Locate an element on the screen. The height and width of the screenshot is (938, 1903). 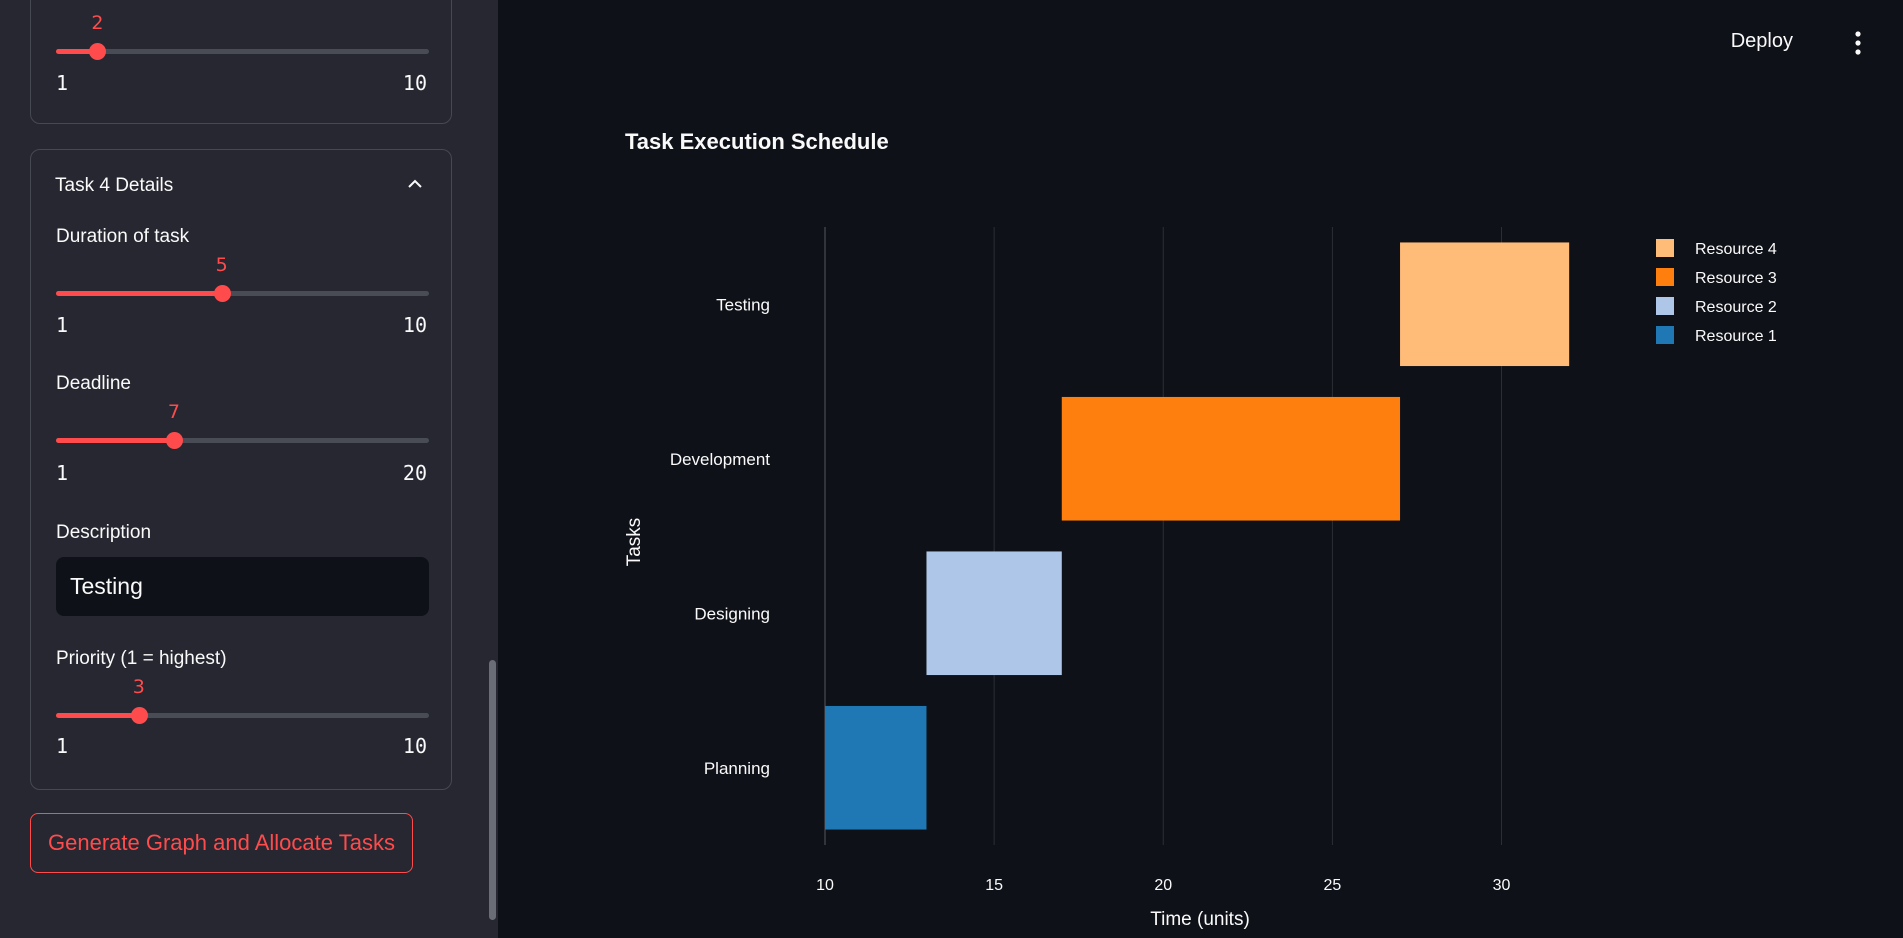
slider-value: 5 is located at coordinates (221, 265).